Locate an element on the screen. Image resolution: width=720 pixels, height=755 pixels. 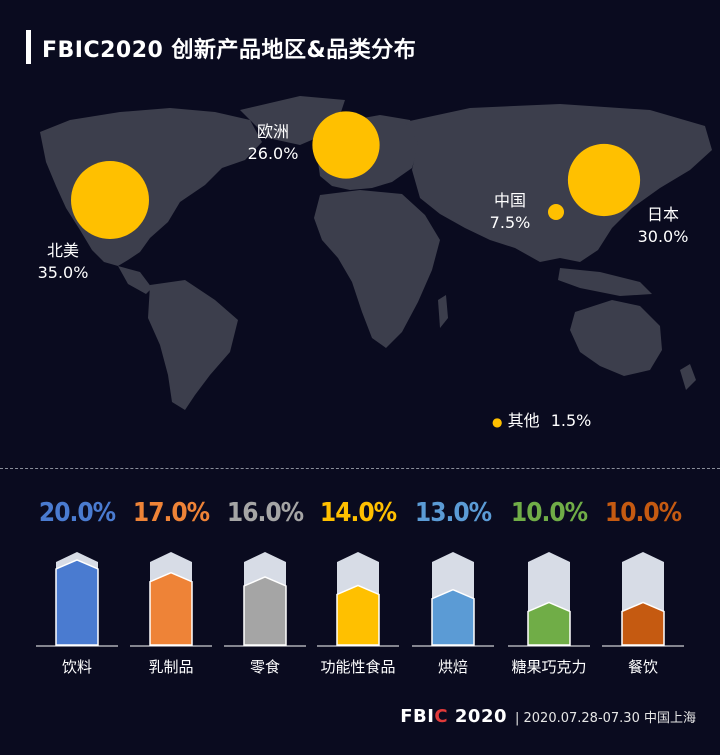
southeast-asia-islands is located at coordinates (605, 282).